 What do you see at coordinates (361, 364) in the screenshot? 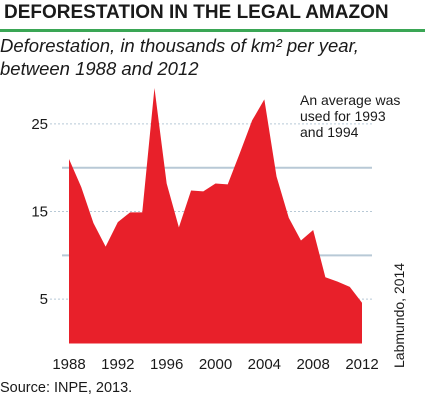
I see `x-tick-label-2012: 2012` at bounding box center [361, 364].